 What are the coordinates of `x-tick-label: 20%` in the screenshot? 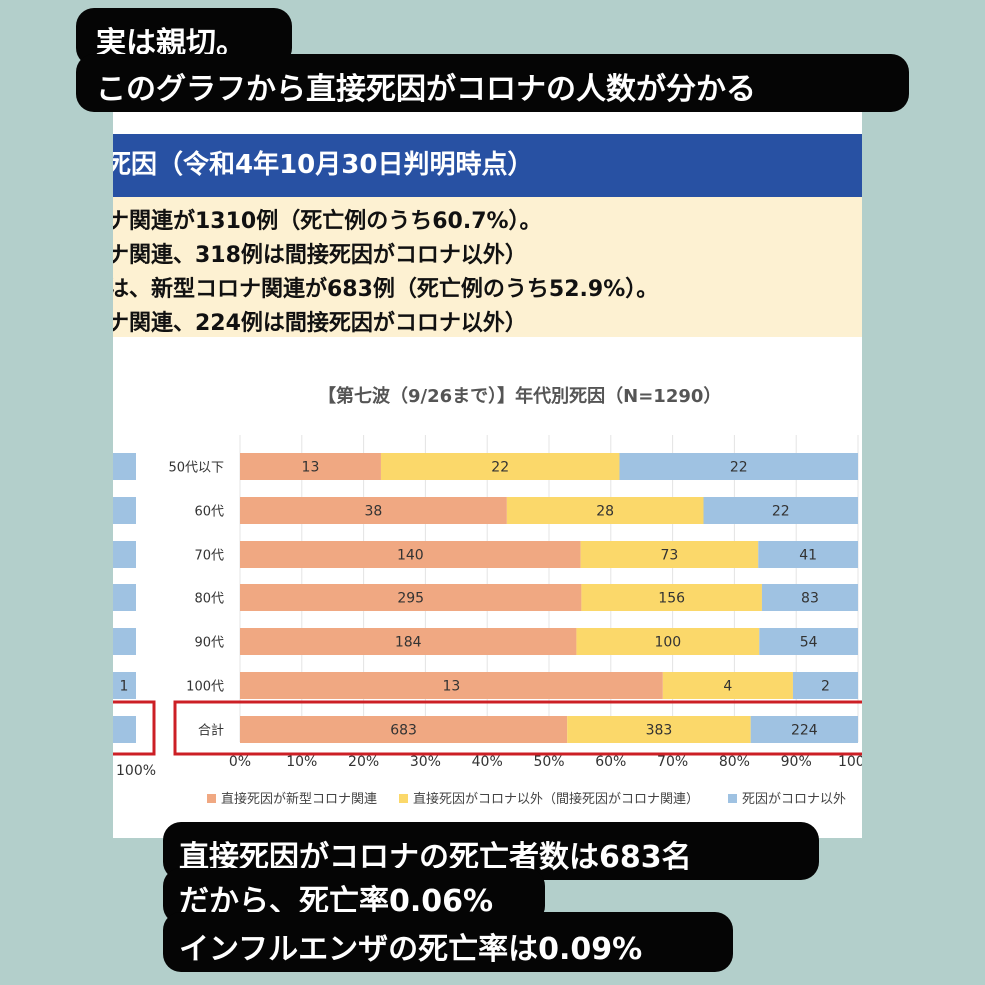 It's located at (363, 762).